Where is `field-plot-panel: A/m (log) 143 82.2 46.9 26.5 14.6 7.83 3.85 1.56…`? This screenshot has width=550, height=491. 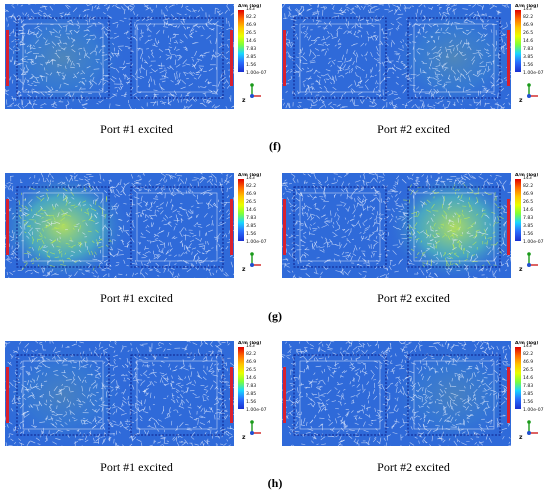 field-plot-panel: A/m (log) 143 82.2 46.9 26.5 14.6 7.83 3.85 1.56… is located at coordinates (136, 225).